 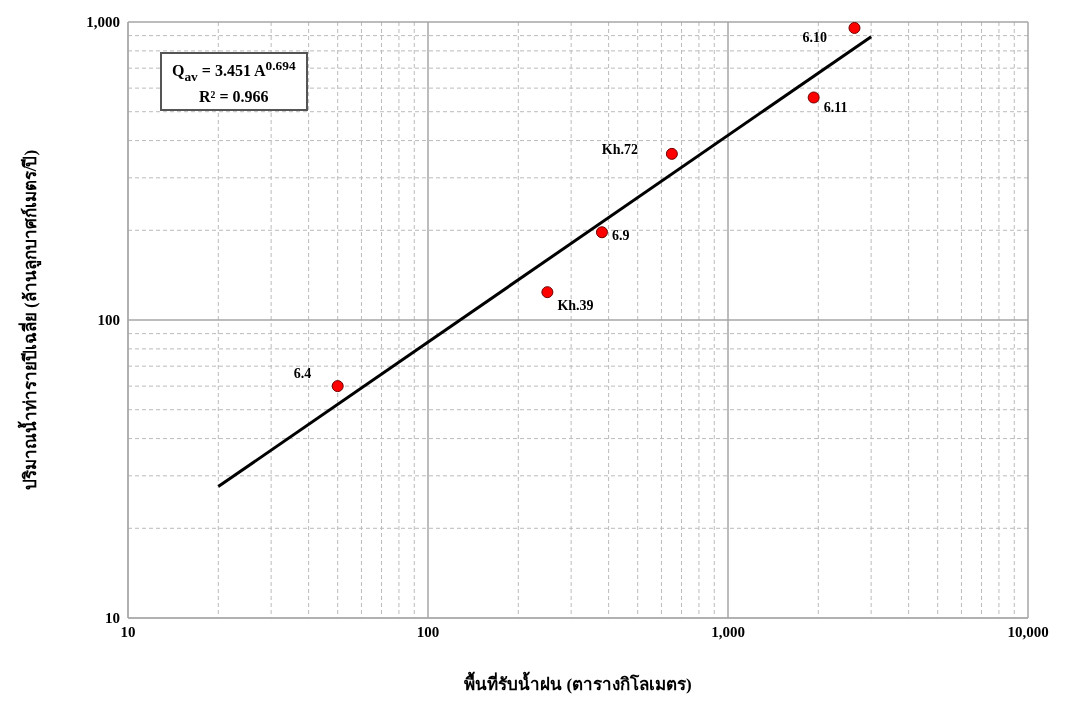 What do you see at coordinates (234, 71) in the screenshot?
I see `annotation: Q$_{av}$ = 3.451 A$^{0.694}$` at bounding box center [234, 71].